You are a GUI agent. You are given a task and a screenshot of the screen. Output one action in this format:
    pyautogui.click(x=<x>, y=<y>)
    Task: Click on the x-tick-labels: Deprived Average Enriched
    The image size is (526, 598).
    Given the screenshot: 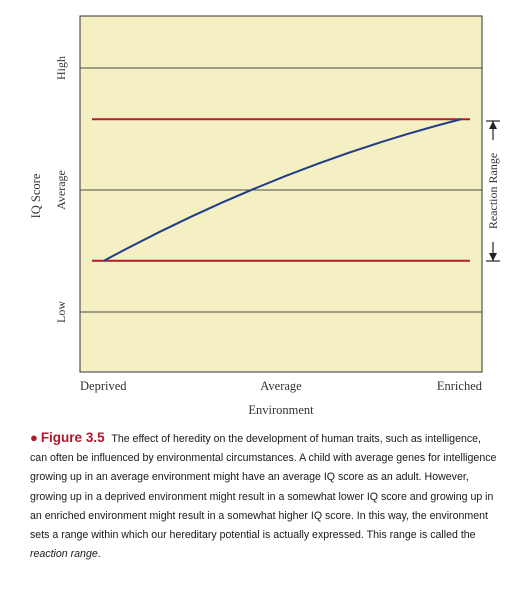 What is the action you would take?
    pyautogui.click(x=281, y=386)
    